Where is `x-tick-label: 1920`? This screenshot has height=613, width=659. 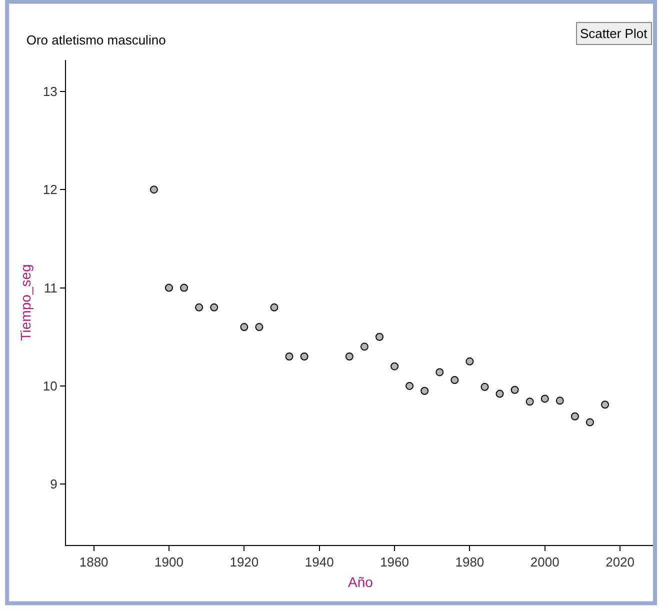 x-tick-label: 1920 is located at coordinates (244, 562).